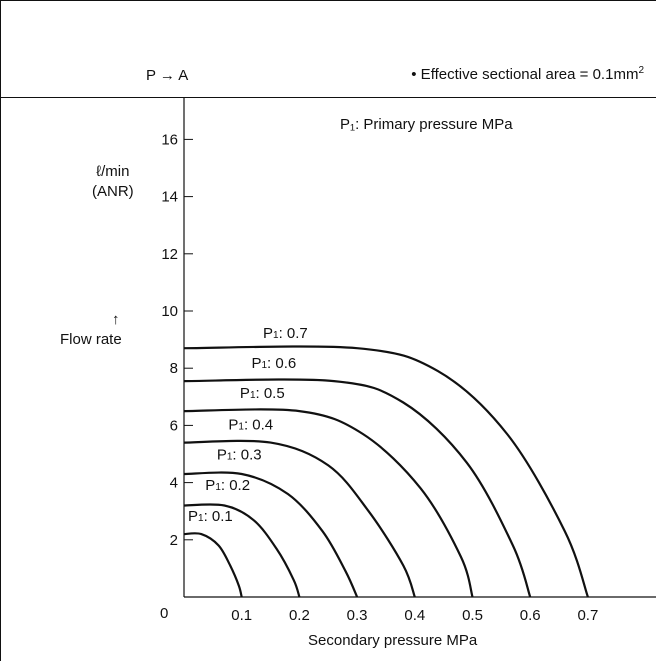  I want to click on y-tick-label: 12, so click(169, 254).